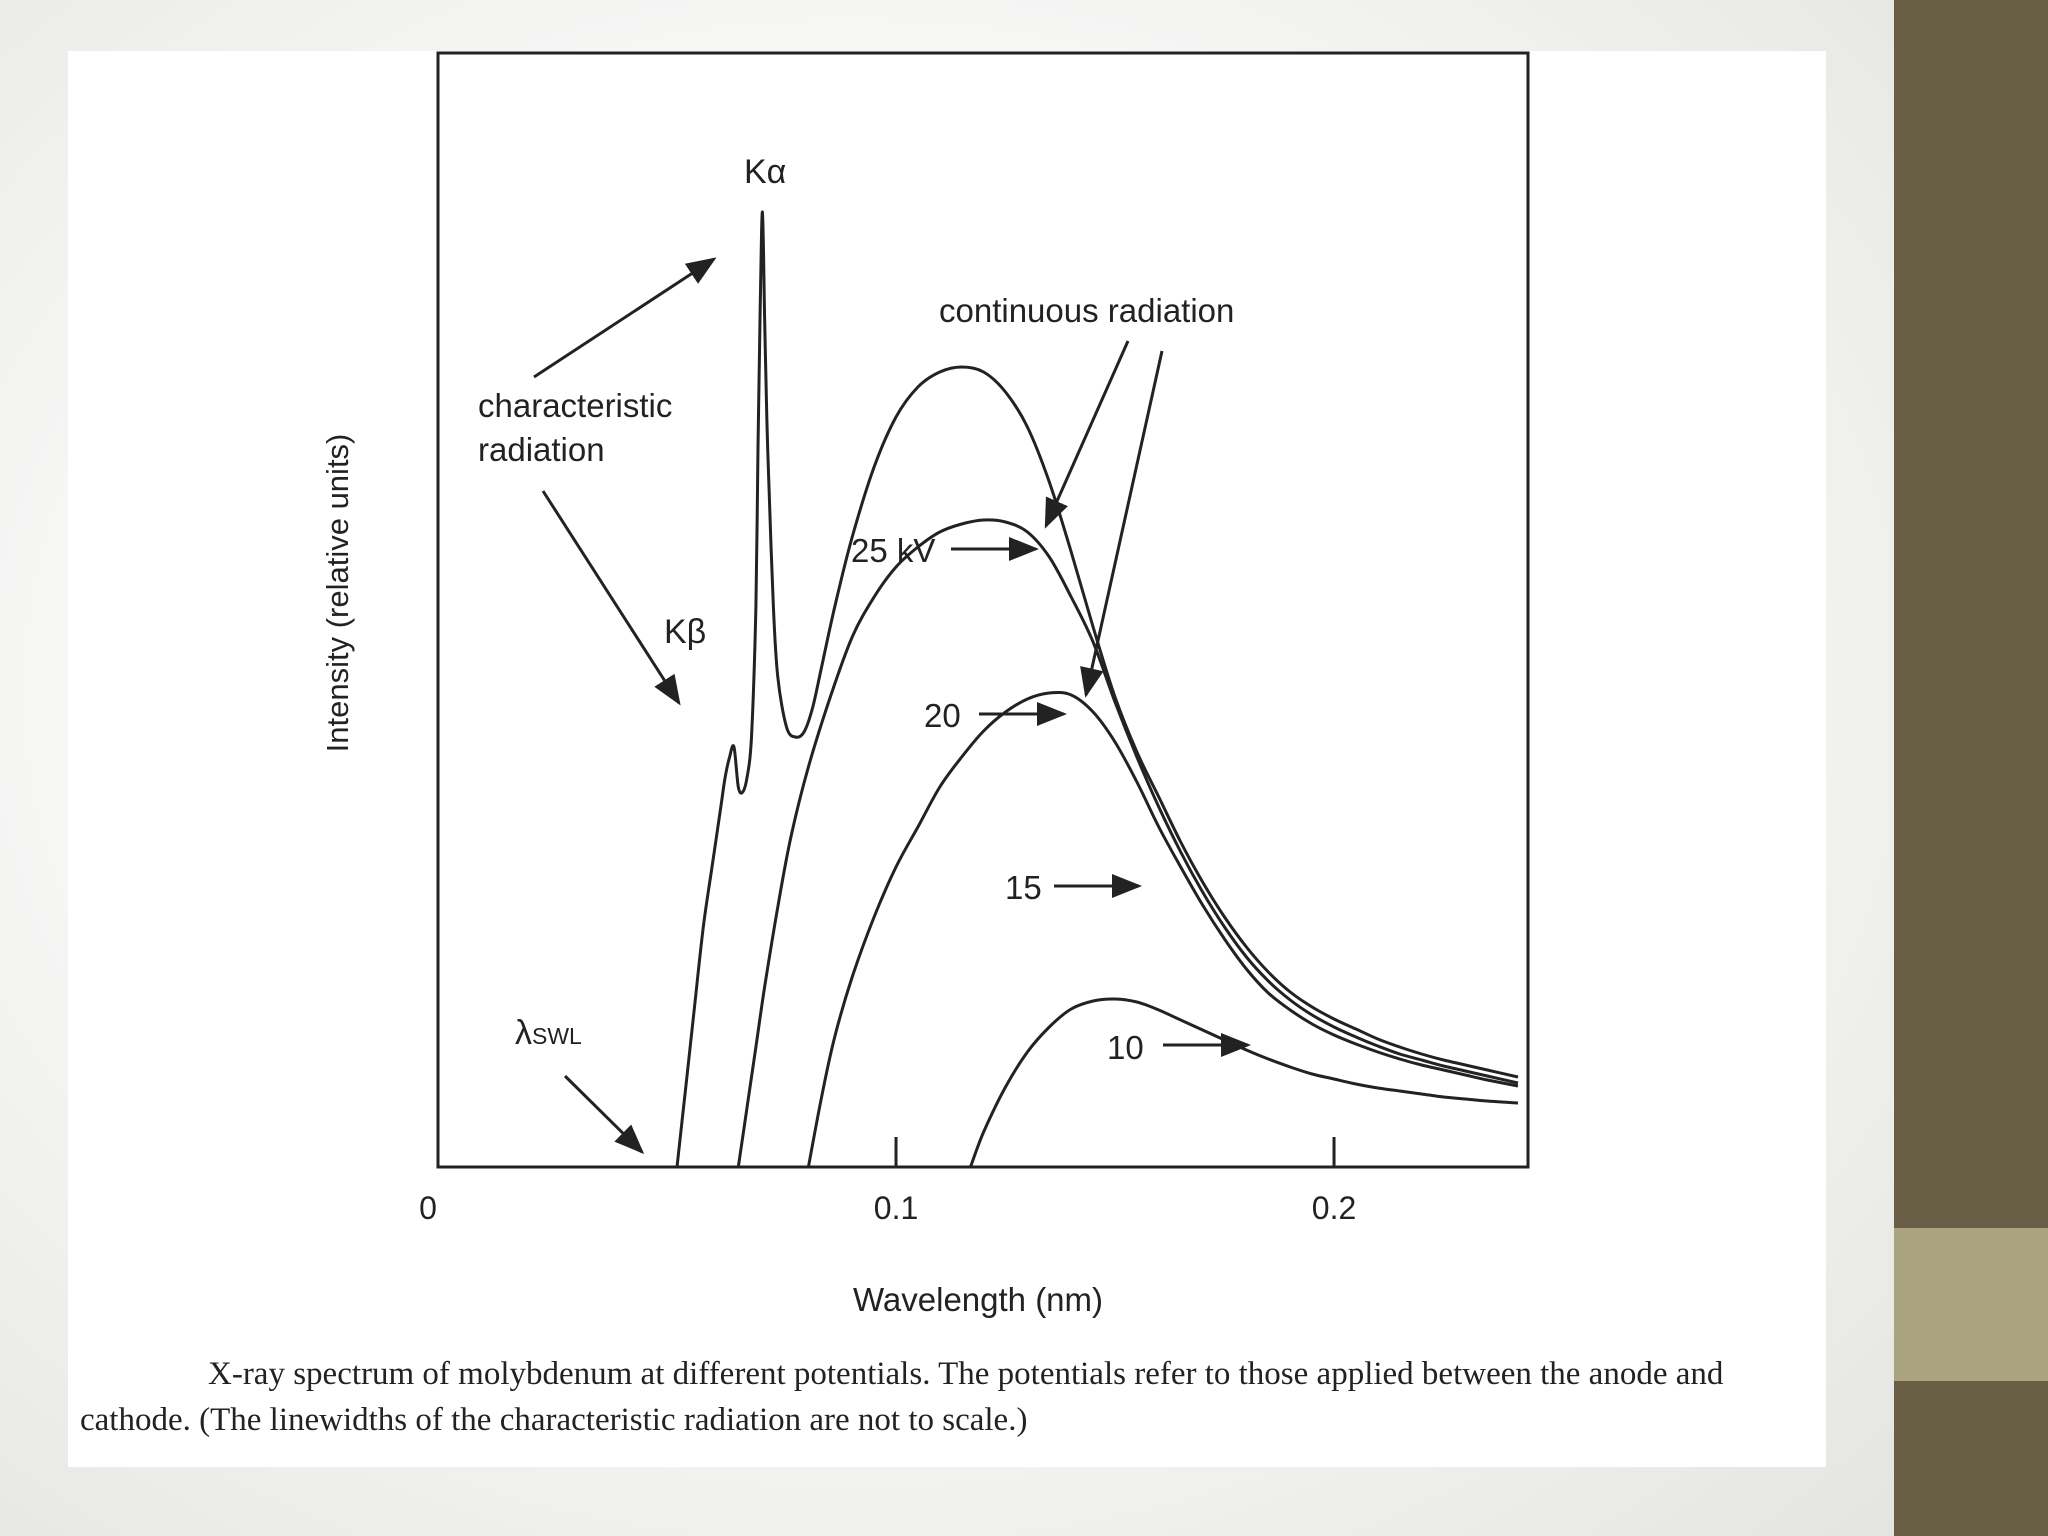 This screenshot has width=2048, height=1536. What do you see at coordinates (896, 1208) in the screenshot?
I see `x-tick-label-1: 0.1` at bounding box center [896, 1208].